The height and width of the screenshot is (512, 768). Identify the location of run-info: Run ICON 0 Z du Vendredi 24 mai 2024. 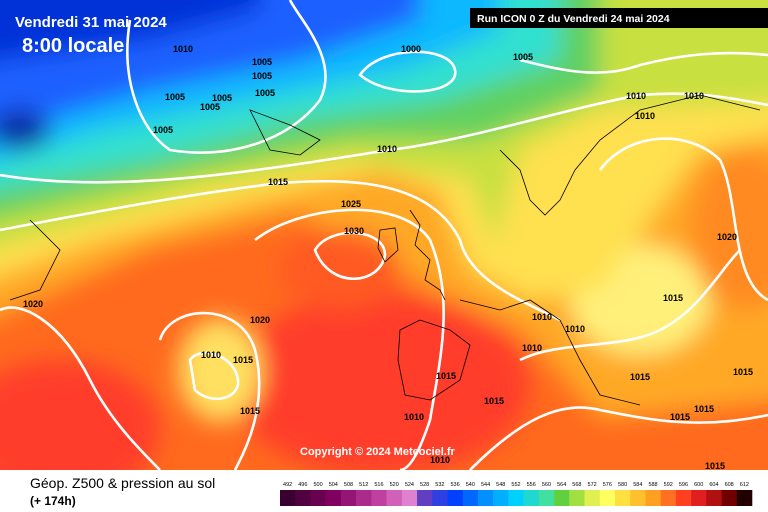
(573, 19).